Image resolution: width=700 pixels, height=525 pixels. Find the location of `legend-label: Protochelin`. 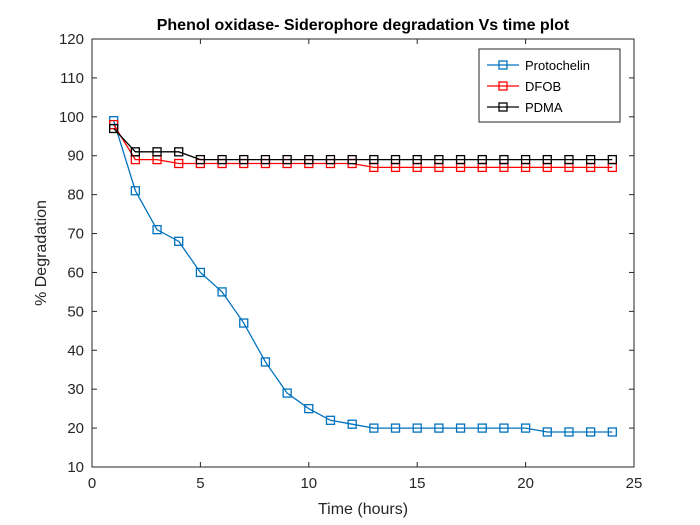

legend-label: Protochelin is located at coordinates (557, 65).